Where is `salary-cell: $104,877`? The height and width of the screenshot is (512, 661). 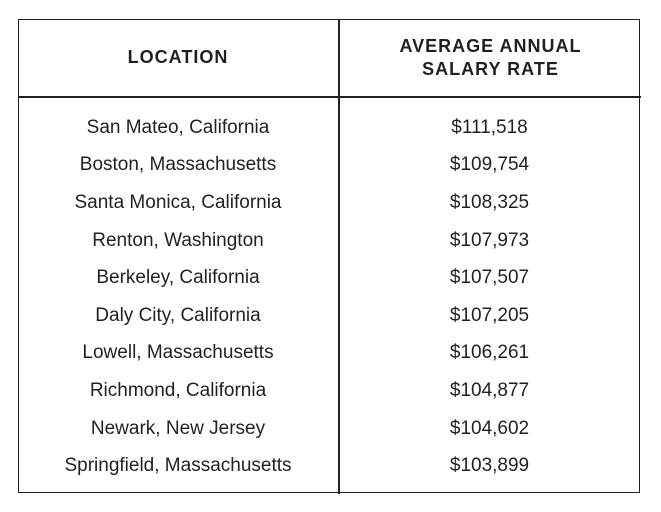
salary-cell: $104,877 is located at coordinates (489, 390).